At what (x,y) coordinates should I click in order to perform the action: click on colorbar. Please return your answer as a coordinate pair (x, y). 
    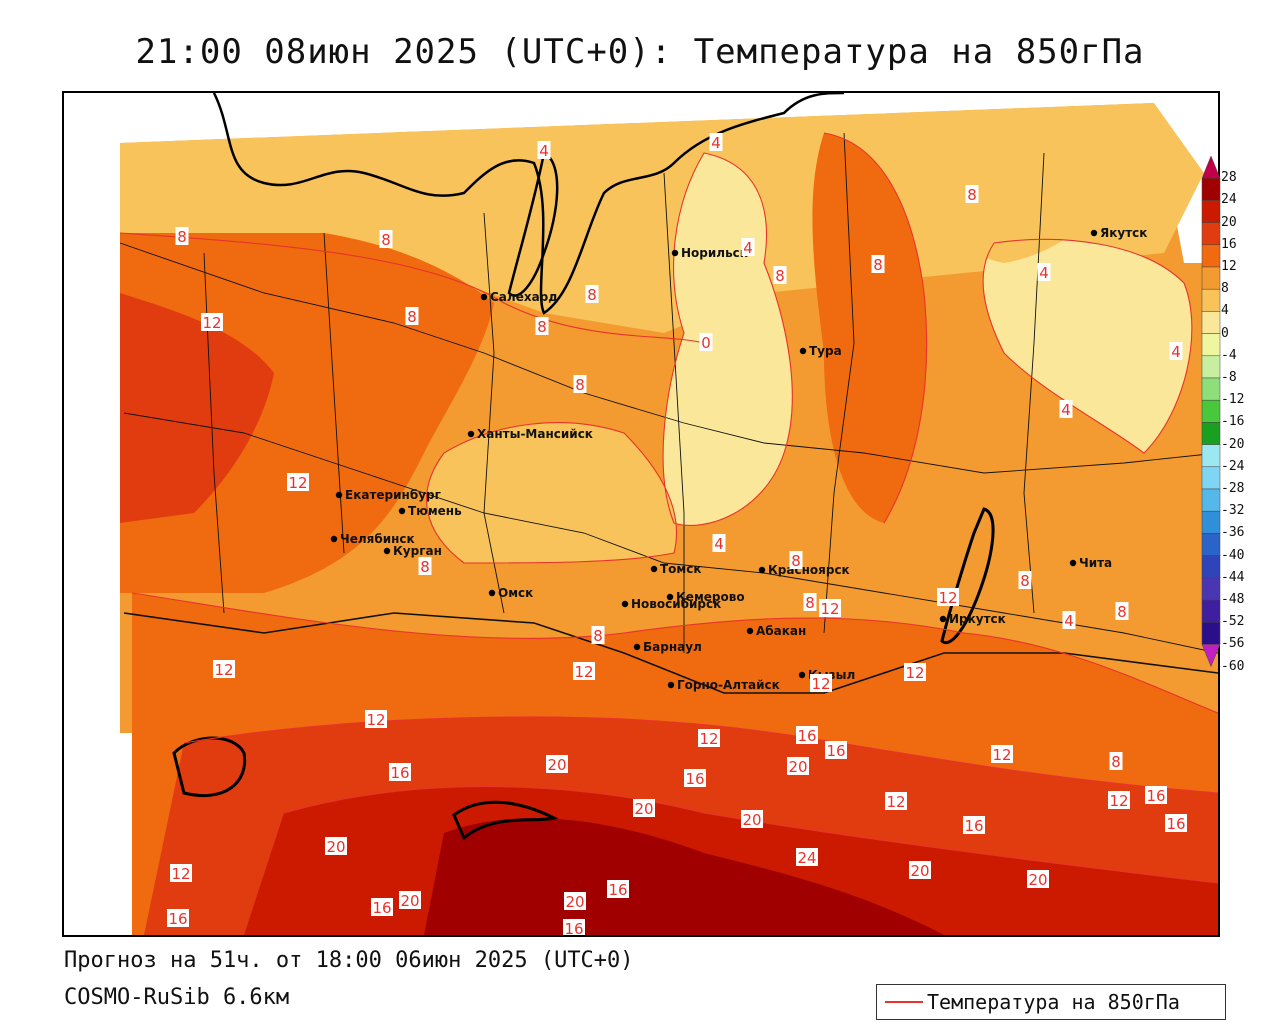
    Looking at the image, I should click on (1211, 412).